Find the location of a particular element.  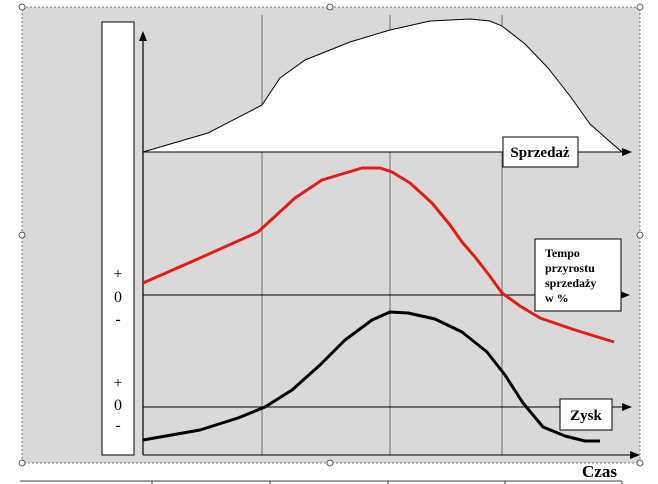

growth-label-line-1: Tempo is located at coordinates (562, 253).